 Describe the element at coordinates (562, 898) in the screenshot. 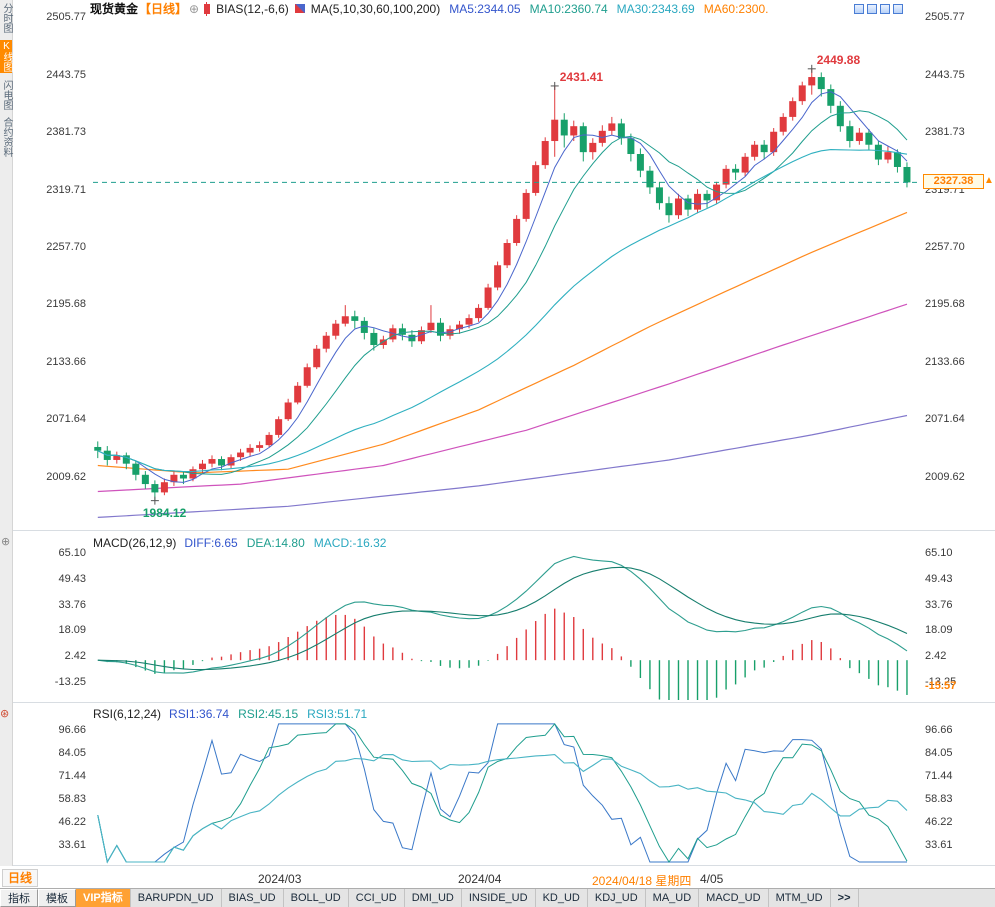

I see `bottom-tab: KD_UD` at that location.